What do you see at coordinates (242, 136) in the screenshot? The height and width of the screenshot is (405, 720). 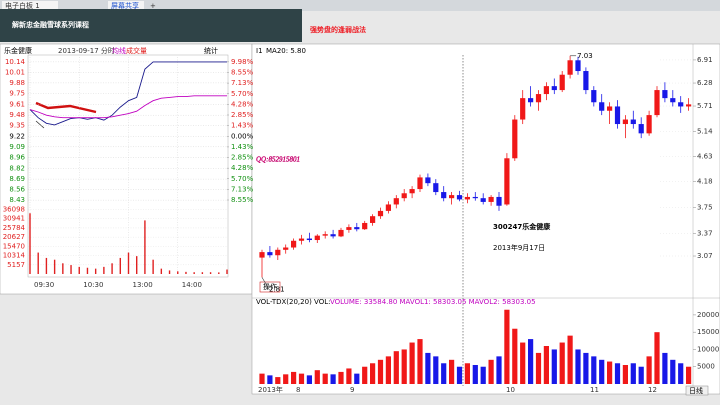 I see `y2-tick-label: 0.00%` at bounding box center [242, 136].